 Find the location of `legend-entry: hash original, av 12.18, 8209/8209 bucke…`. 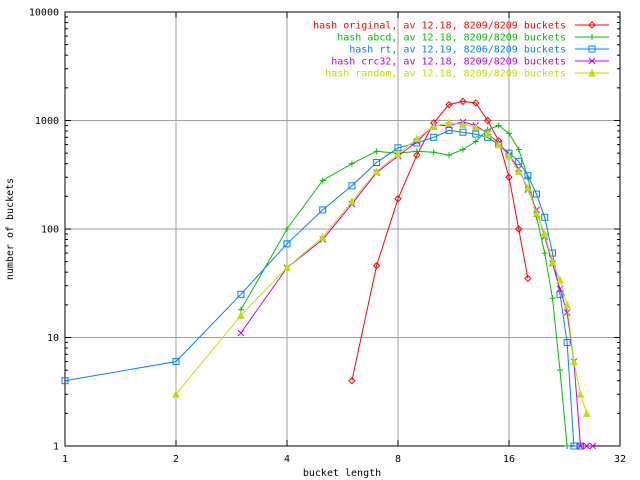

legend-entry: hash original, av 12.18, 8209/8209 bucke… is located at coordinates (461, 26).